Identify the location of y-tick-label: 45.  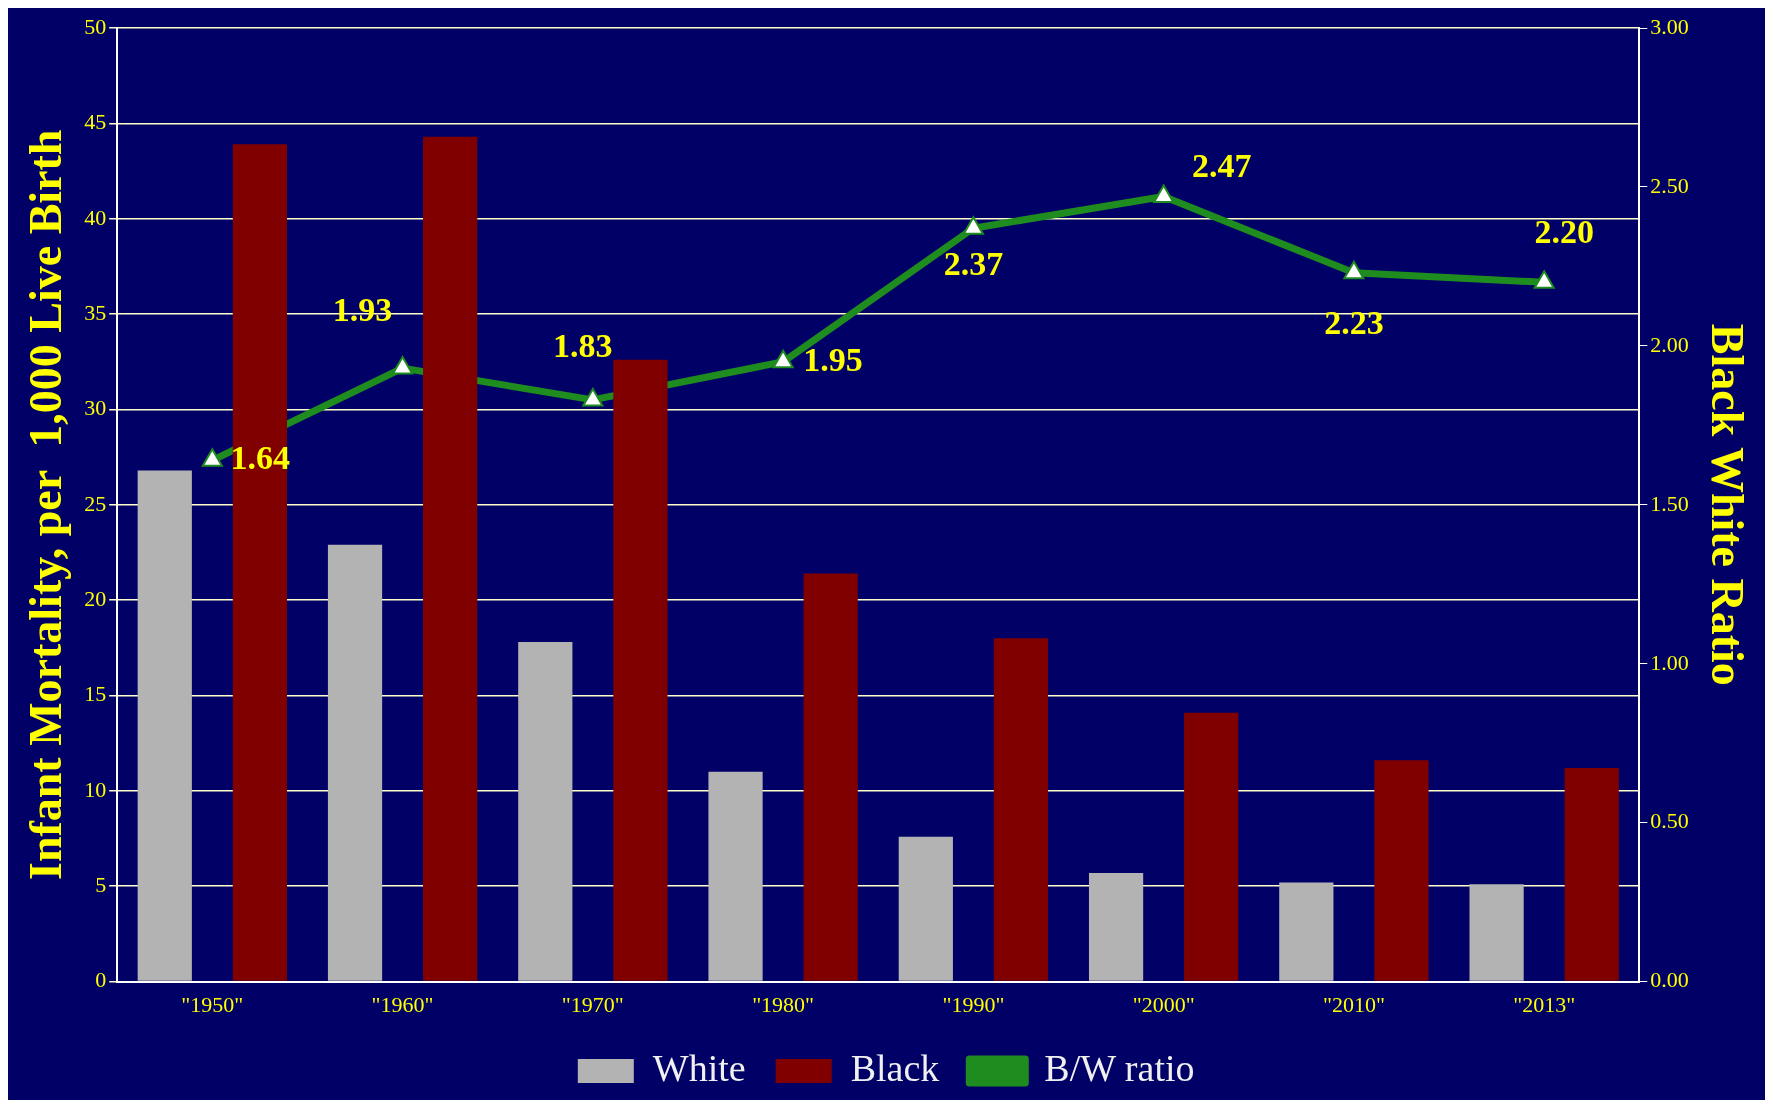
(95, 122).